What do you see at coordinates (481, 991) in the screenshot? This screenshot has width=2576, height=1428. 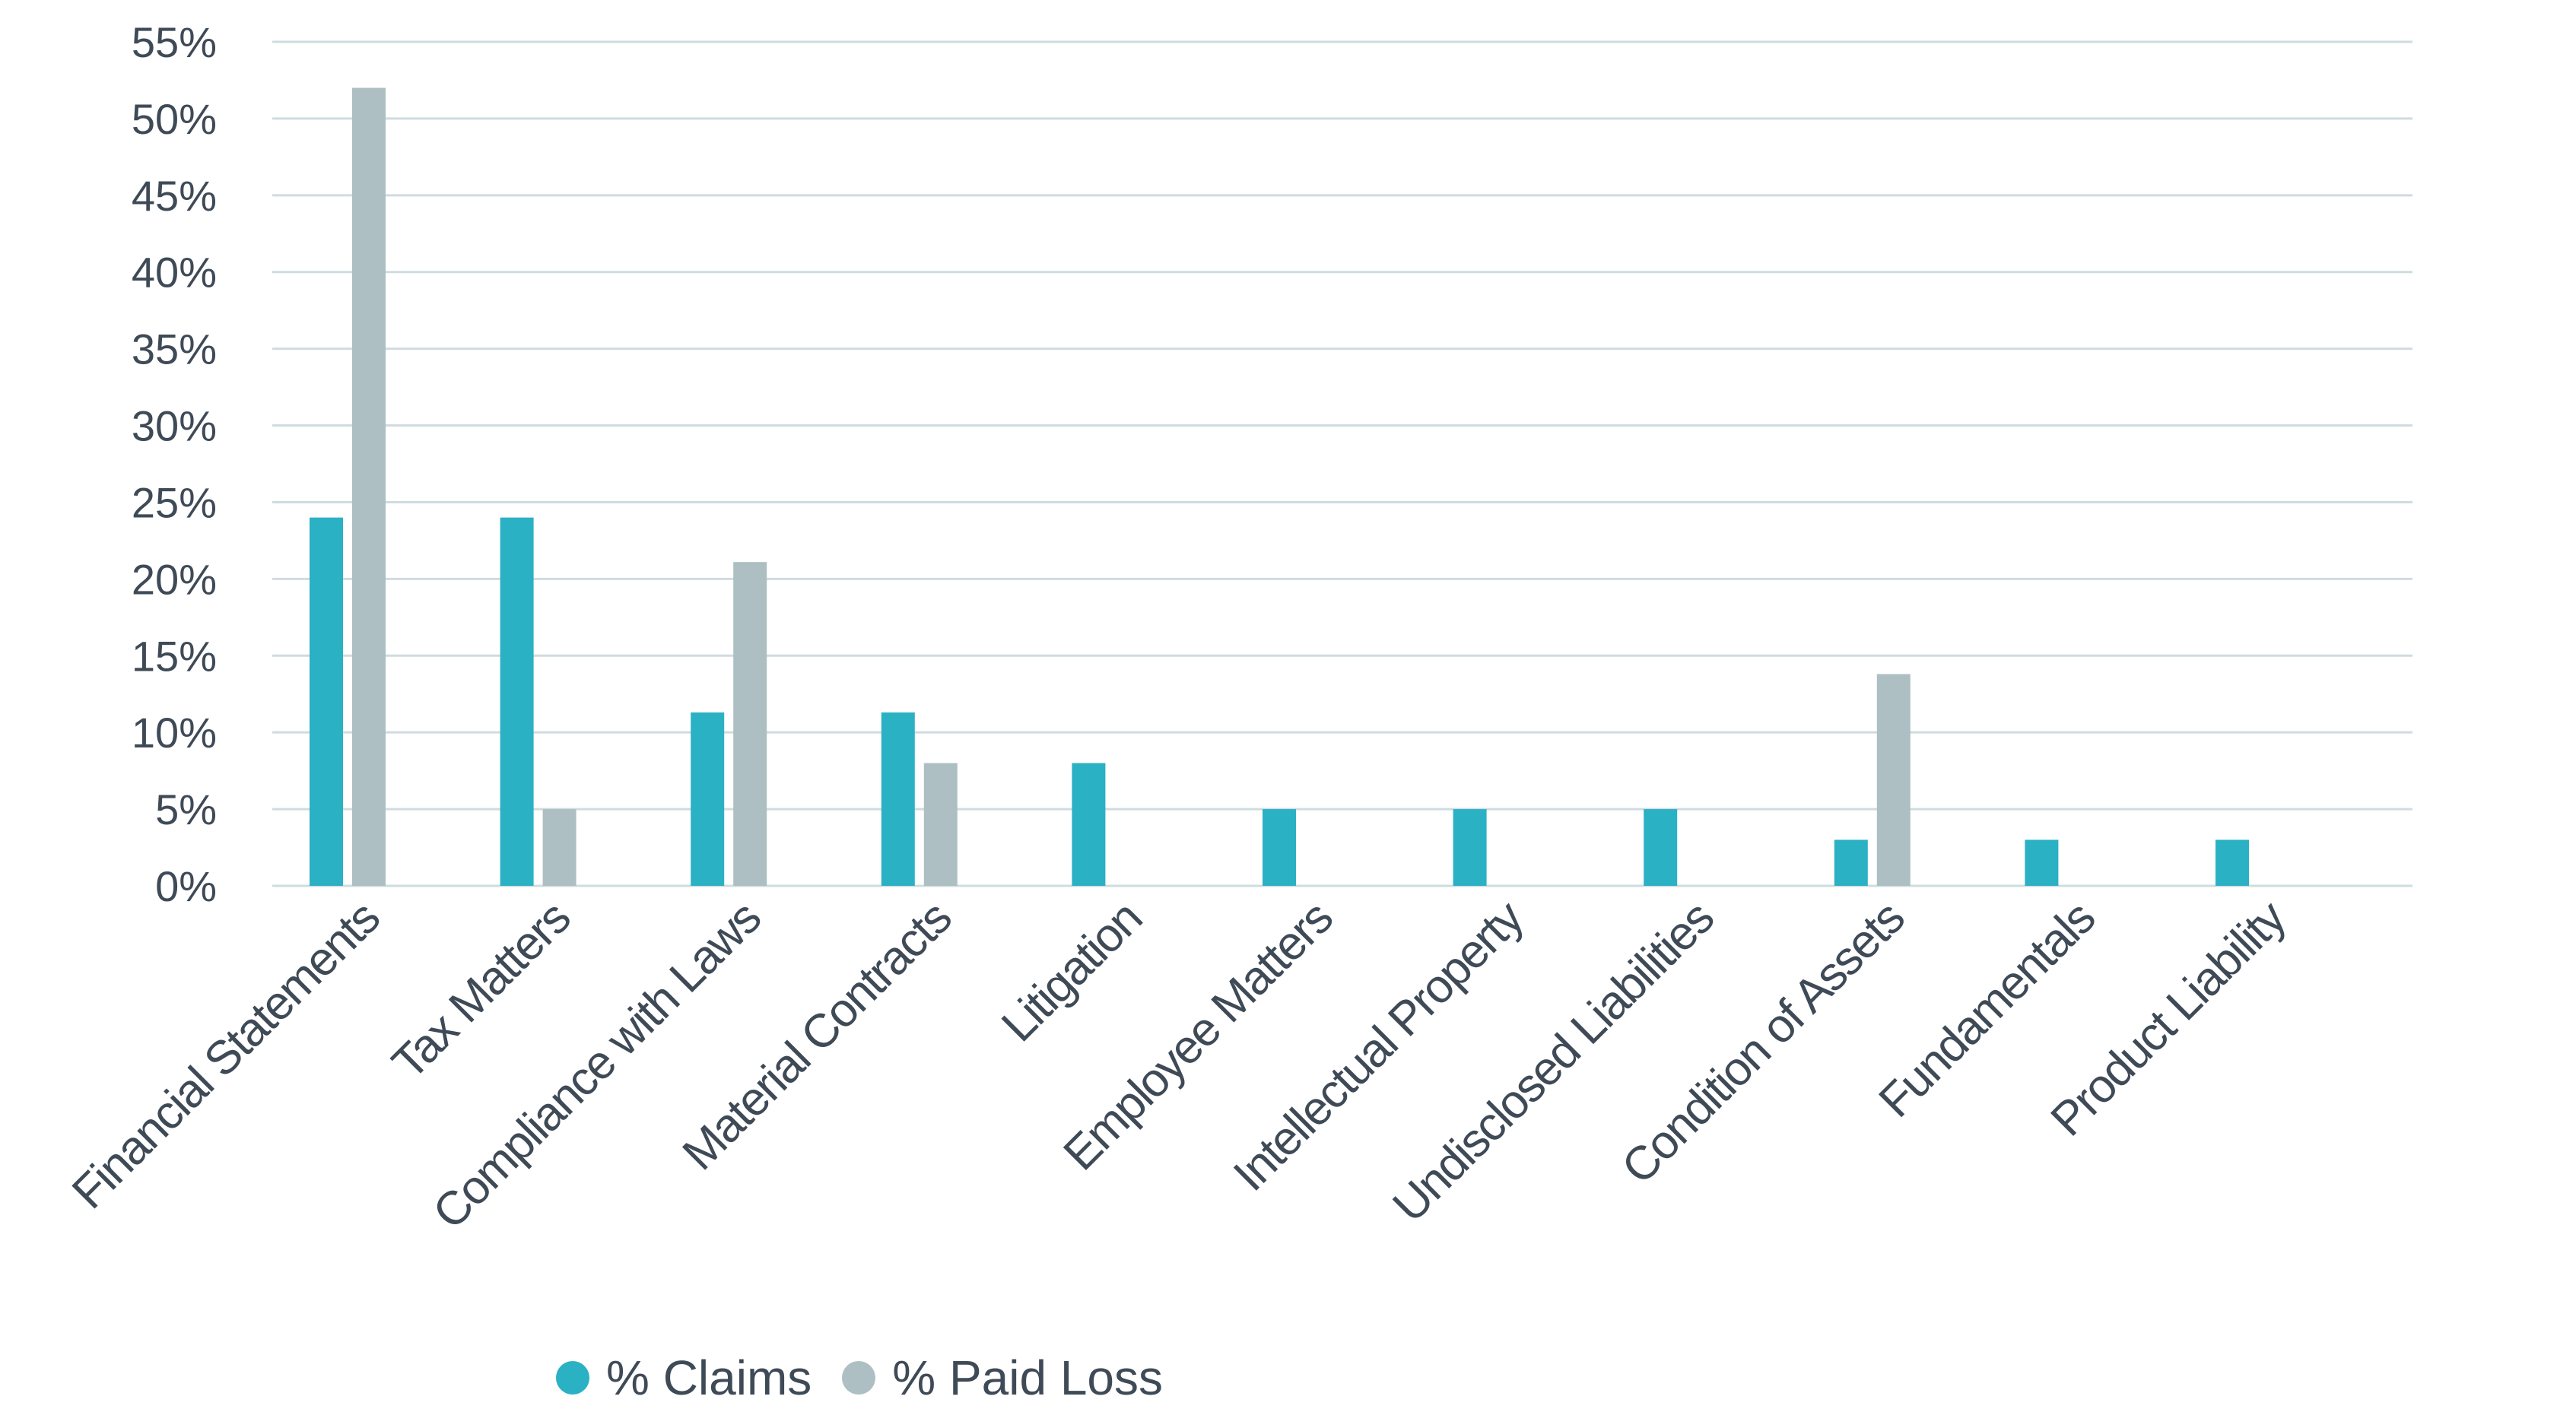 I see `x-category-label: Tax Matters` at bounding box center [481, 991].